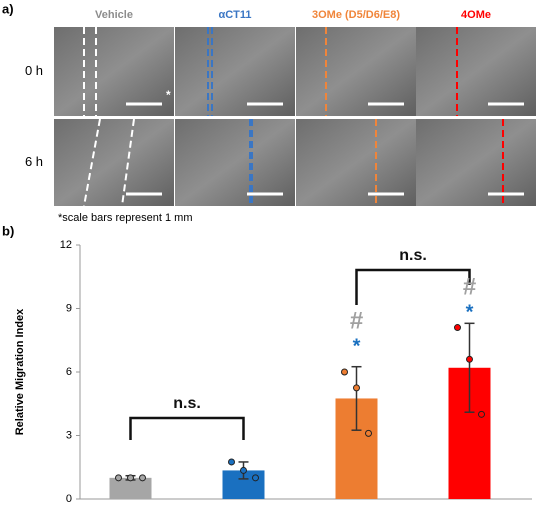 This screenshot has height=505, width=539. What do you see at coordinates (66, 245) in the screenshot?
I see `y-tick-label: 12` at bounding box center [66, 245].